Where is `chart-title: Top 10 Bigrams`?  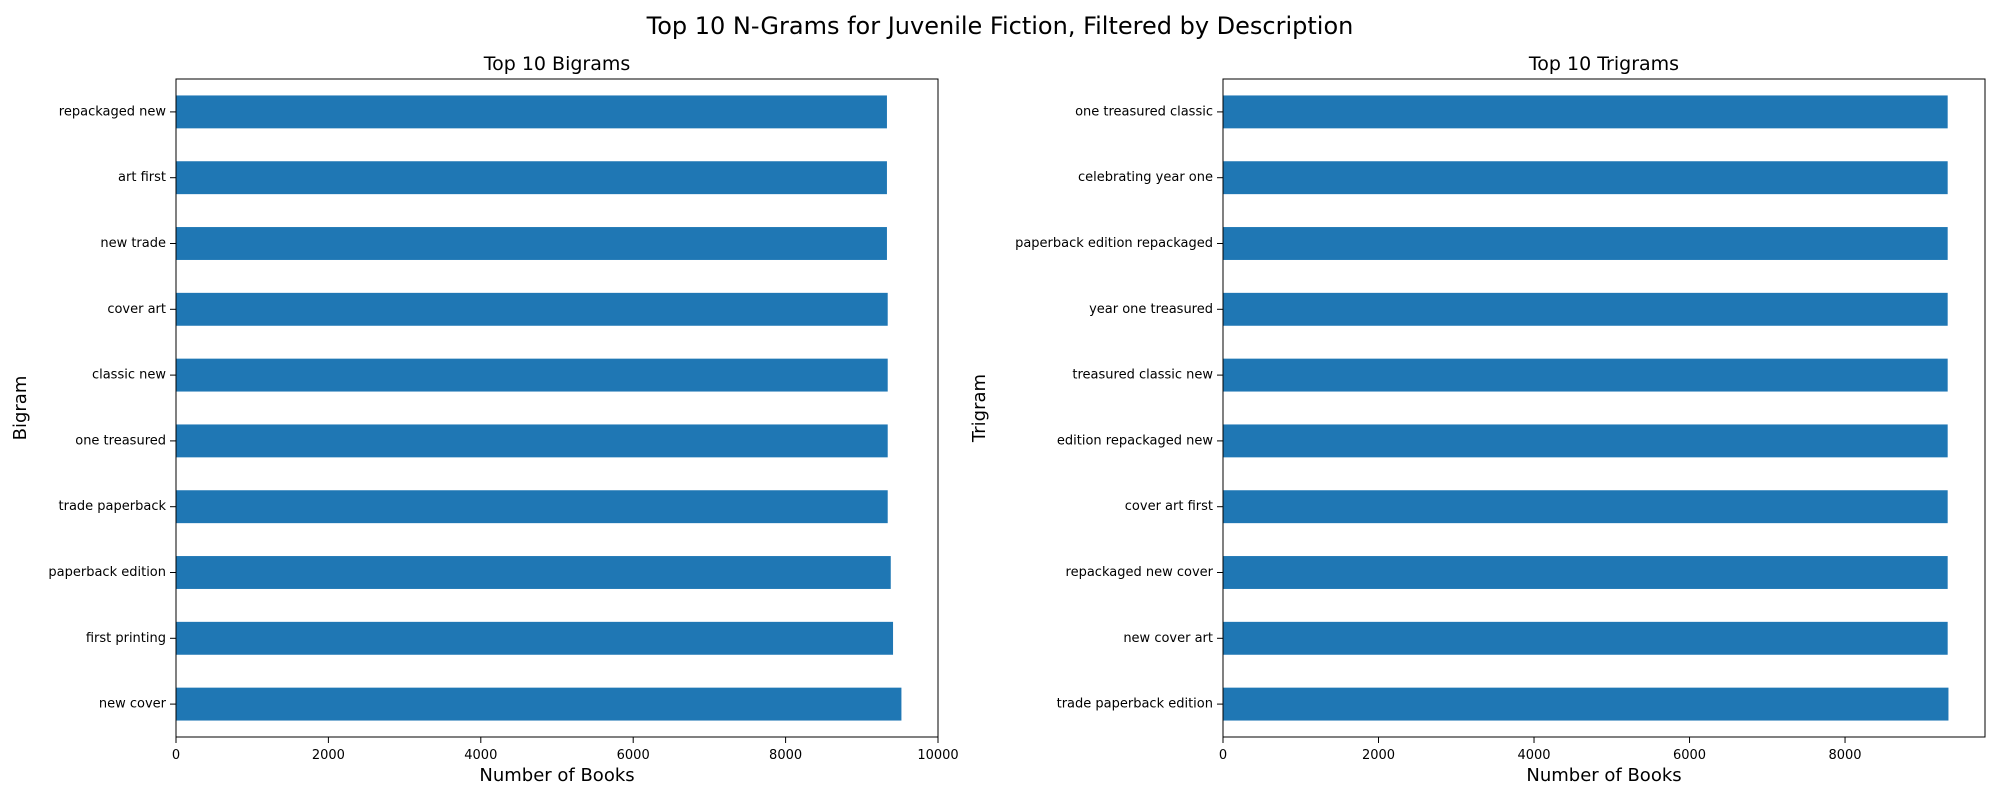 chart-title: Top 10 Bigrams is located at coordinates (557, 64).